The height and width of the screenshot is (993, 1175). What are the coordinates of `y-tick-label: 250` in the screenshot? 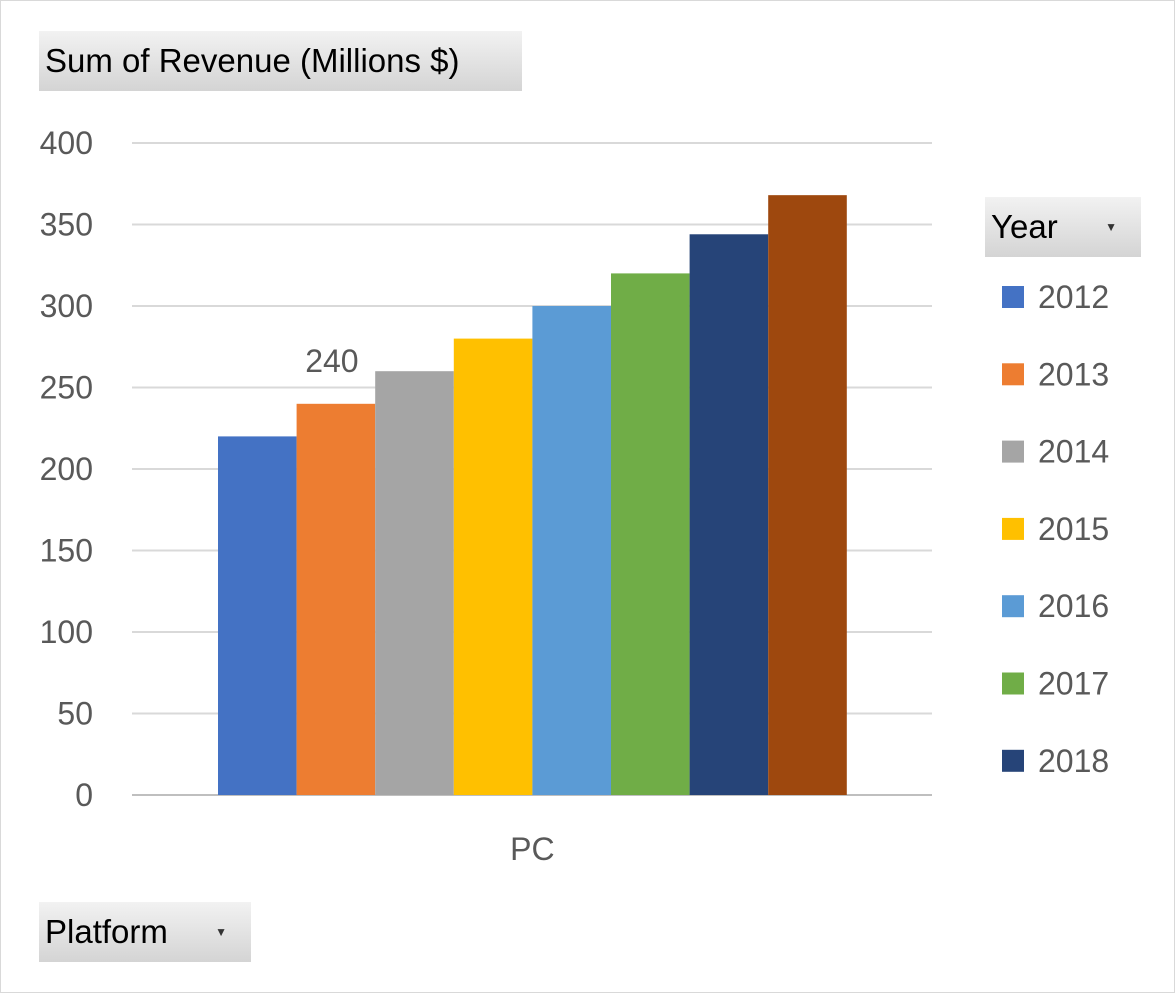 It's located at (66, 388).